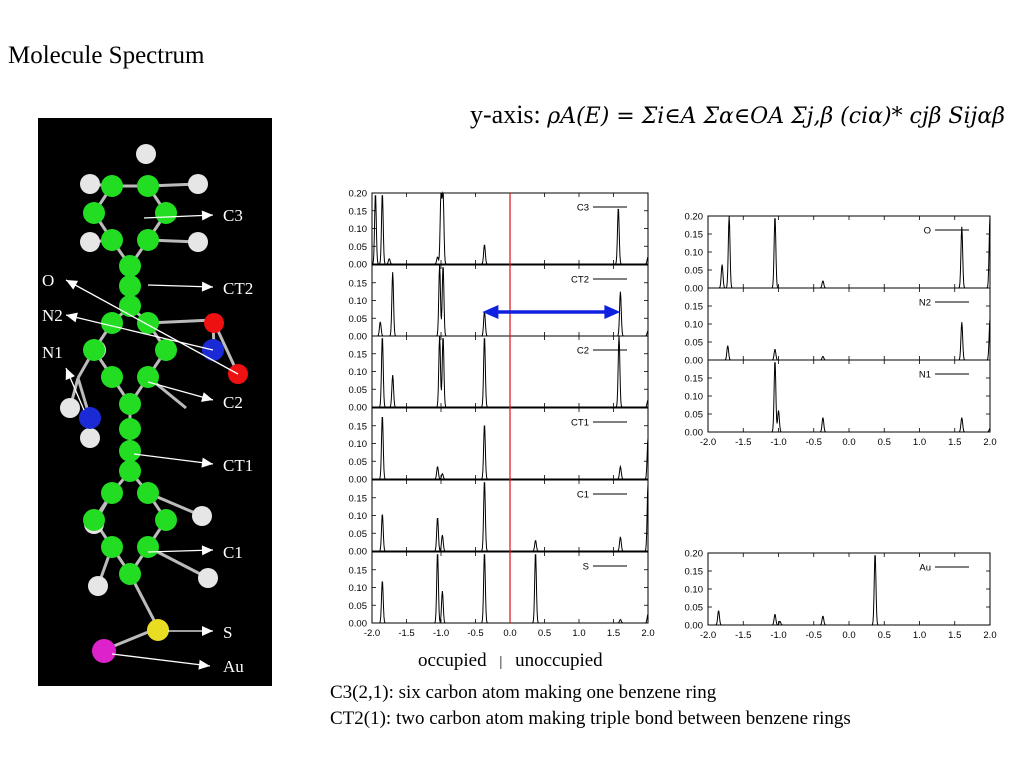  I want to click on occupancy-labels: occupied | unoccupied, so click(510, 661).